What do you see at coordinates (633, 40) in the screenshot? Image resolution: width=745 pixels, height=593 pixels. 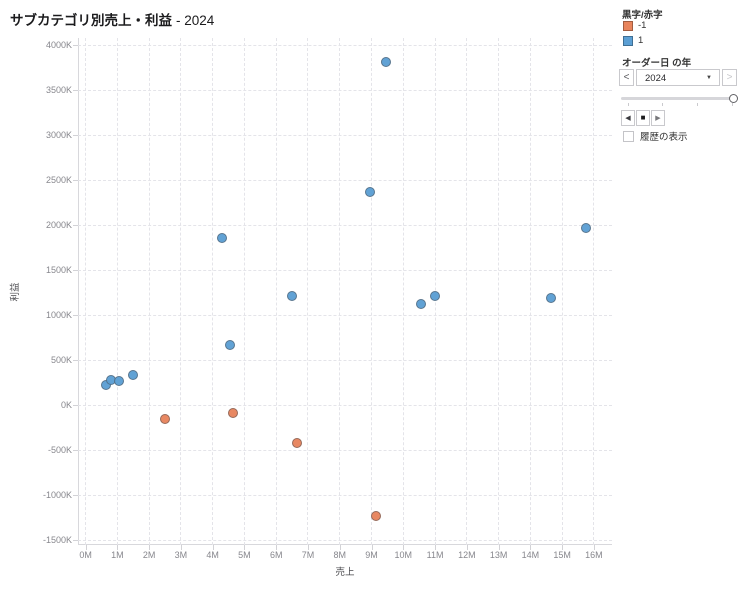 I see `legend-item-1: 1` at bounding box center [633, 40].